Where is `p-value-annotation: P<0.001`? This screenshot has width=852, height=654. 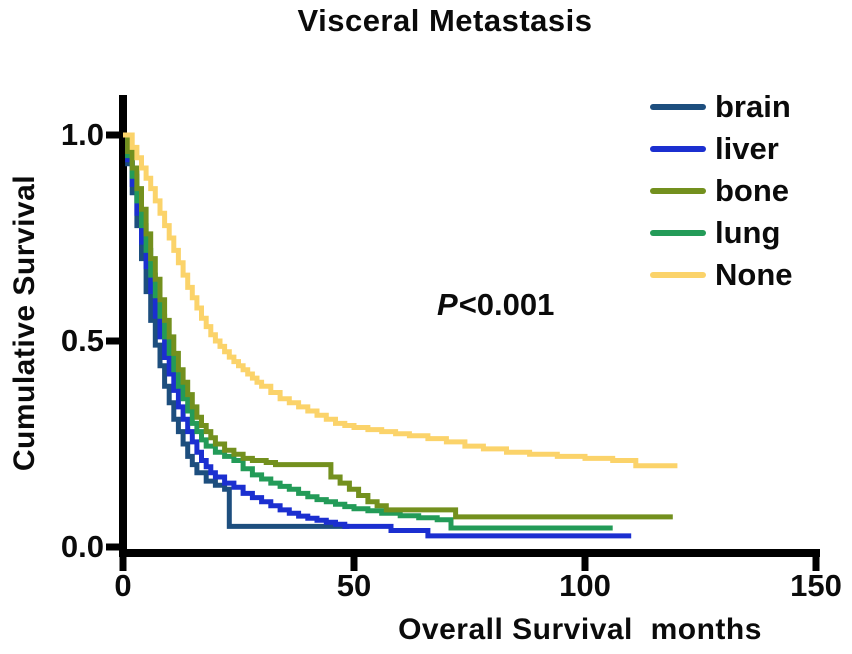
p-value-annotation: P<0.001 is located at coordinates (495, 305).